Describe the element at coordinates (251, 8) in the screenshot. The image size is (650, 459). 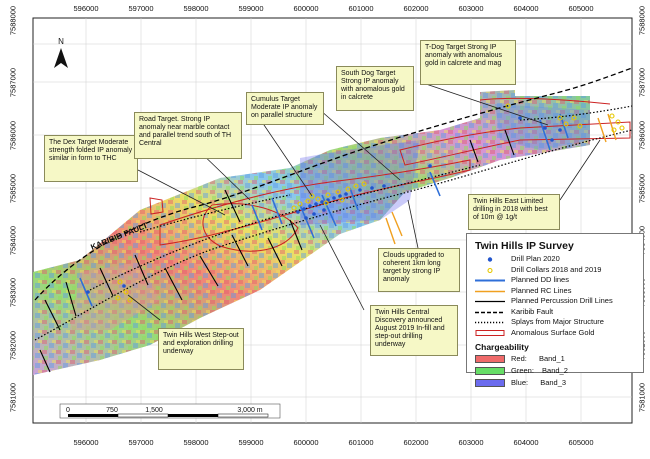
I see `x-tick-top: 599000` at that location.